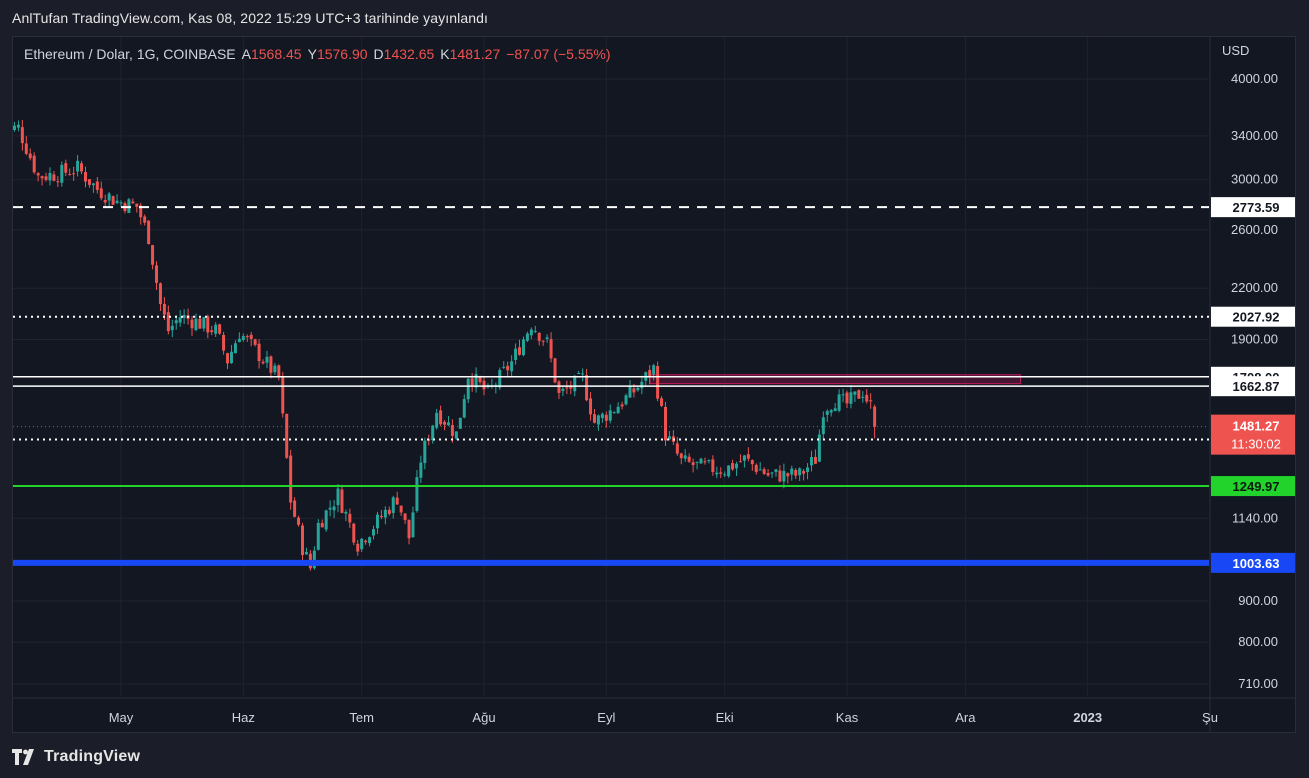 Image resolution: width=1309 pixels, height=778 pixels. I want to click on level-label-box, so click(1253, 486).